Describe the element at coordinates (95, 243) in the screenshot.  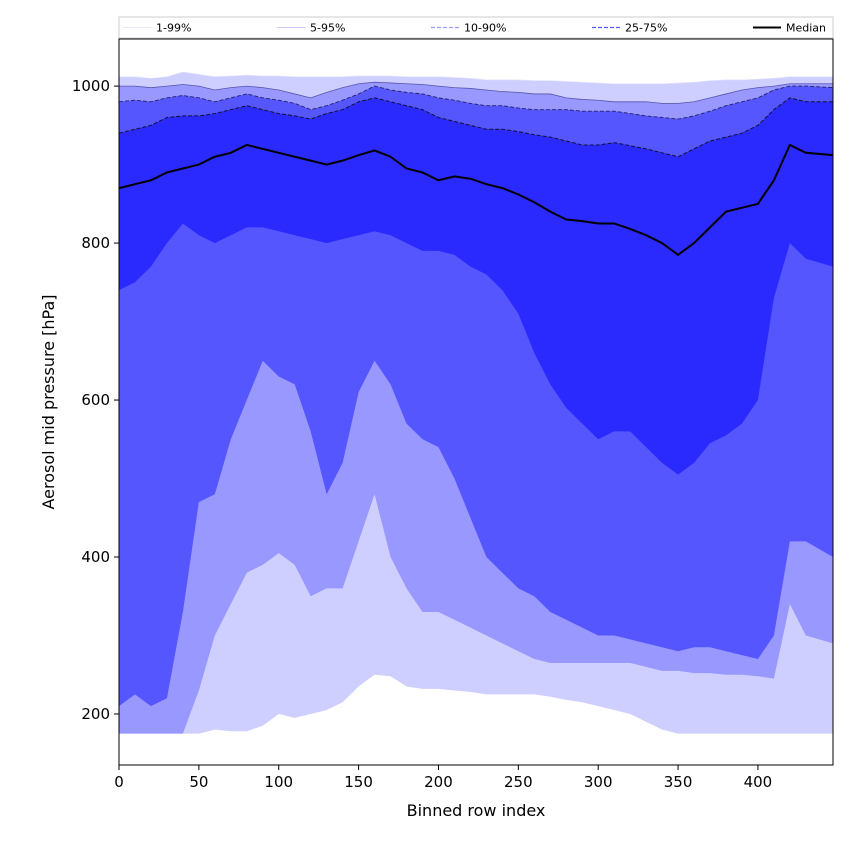
I see `y-tick-label: 800` at that location.